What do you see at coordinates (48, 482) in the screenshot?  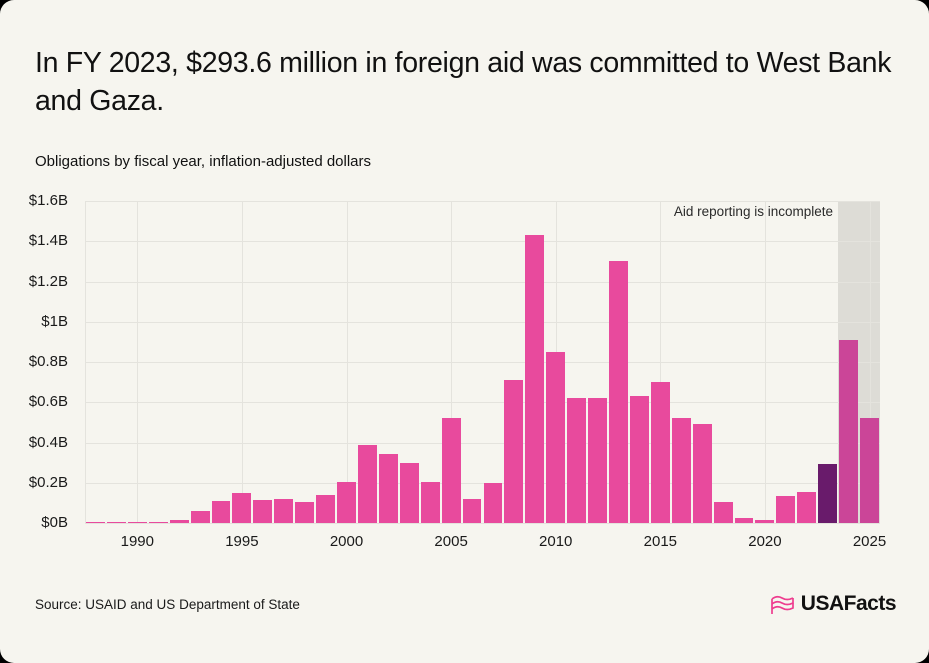 I see `y-axis-label: $0.2B` at bounding box center [48, 482].